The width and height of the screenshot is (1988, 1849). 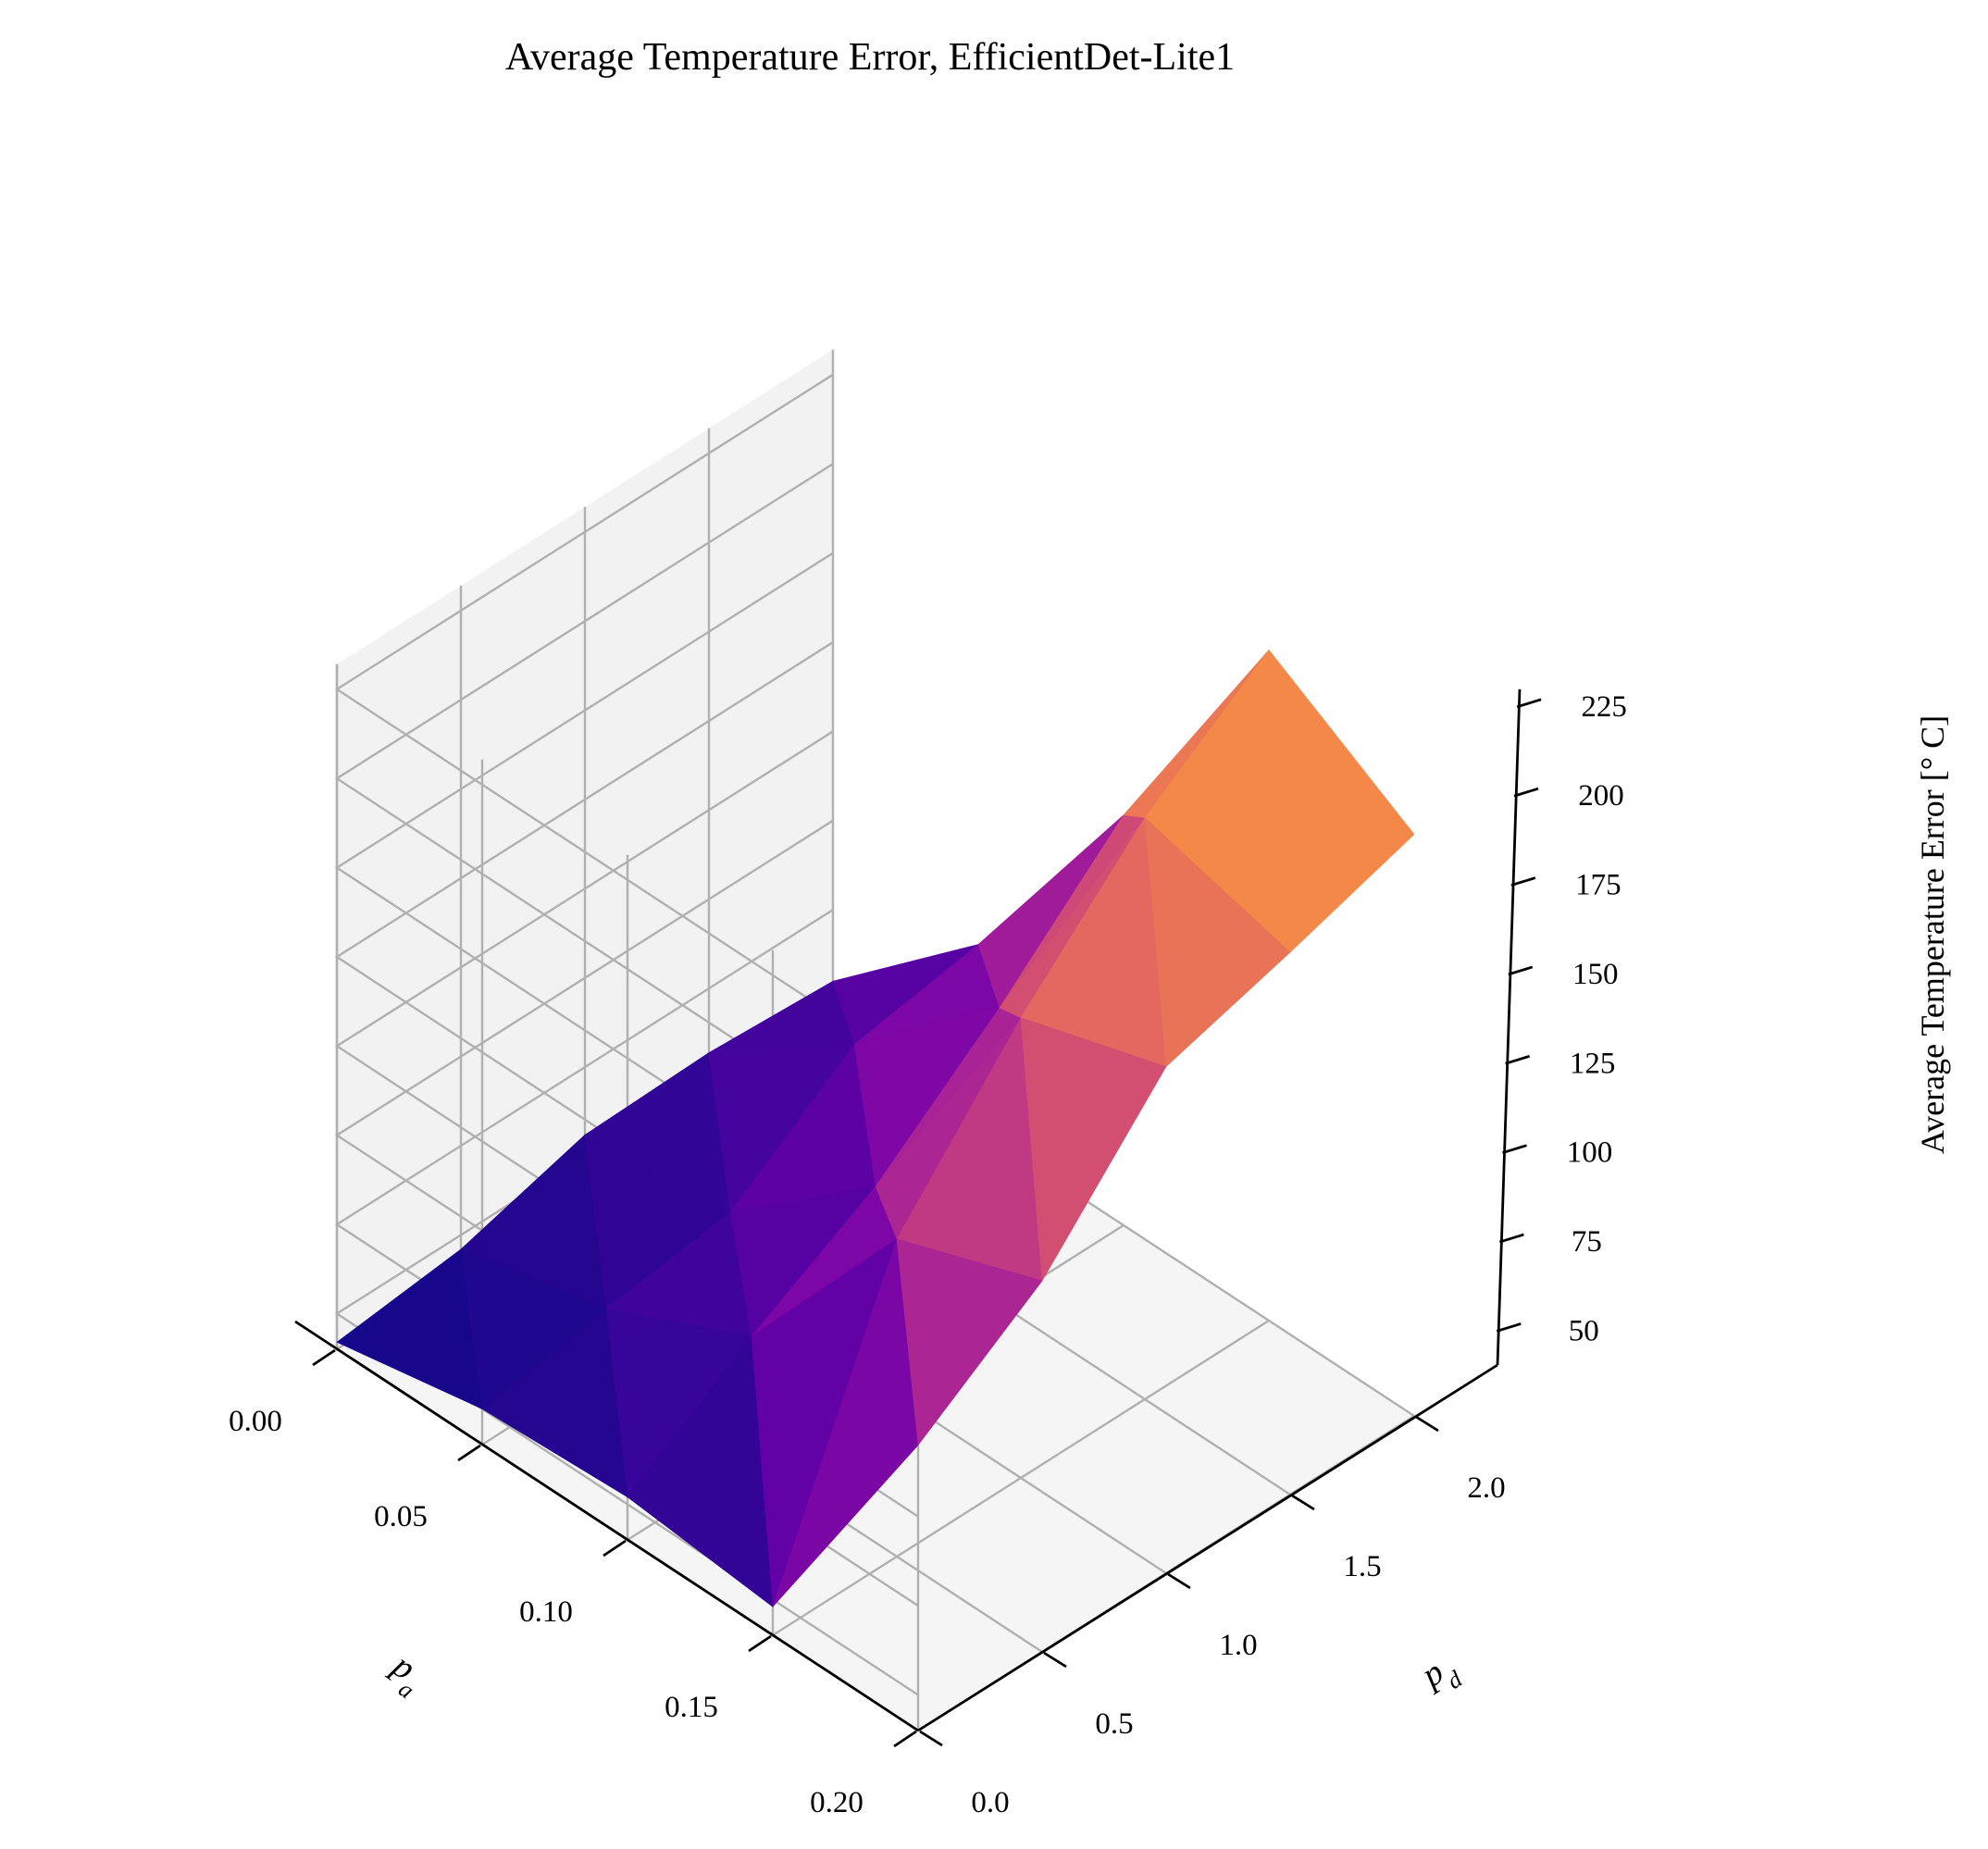 I want to click on y-axis-line, so click(x=1207, y=1547).